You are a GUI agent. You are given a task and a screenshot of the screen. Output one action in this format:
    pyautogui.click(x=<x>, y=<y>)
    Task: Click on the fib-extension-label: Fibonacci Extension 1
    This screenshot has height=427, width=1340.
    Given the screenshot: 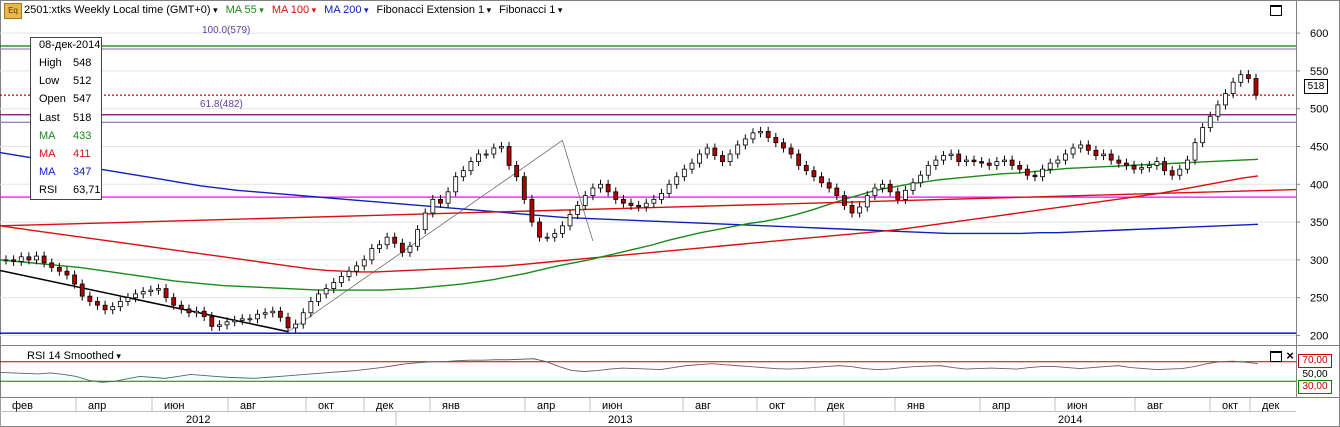 What is the action you would take?
    pyautogui.click(x=434, y=10)
    